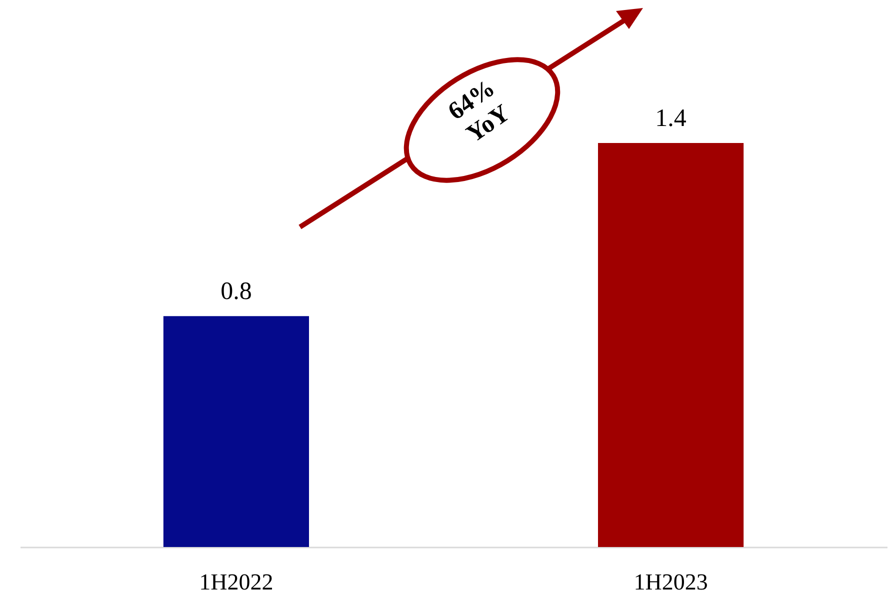 The image size is (895, 603). Describe the element at coordinates (671, 582) in the screenshot. I see `x-tick-label: 1H2023` at that location.